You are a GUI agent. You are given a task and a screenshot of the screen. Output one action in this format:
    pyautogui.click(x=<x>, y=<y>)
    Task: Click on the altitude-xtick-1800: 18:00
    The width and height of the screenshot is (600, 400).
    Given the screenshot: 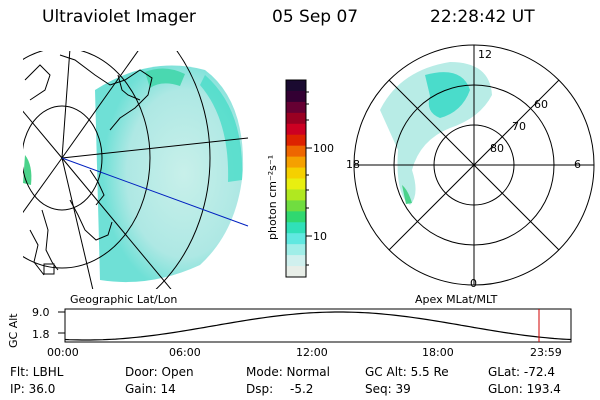 What is the action you would take?
    pyautogui.click(x=438, y=352)
    